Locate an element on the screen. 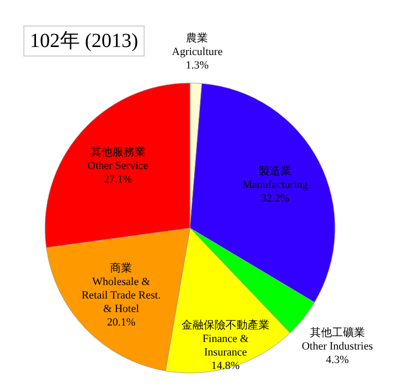  chart-title: 102年 (2013) is located at coordinates (84, 41).